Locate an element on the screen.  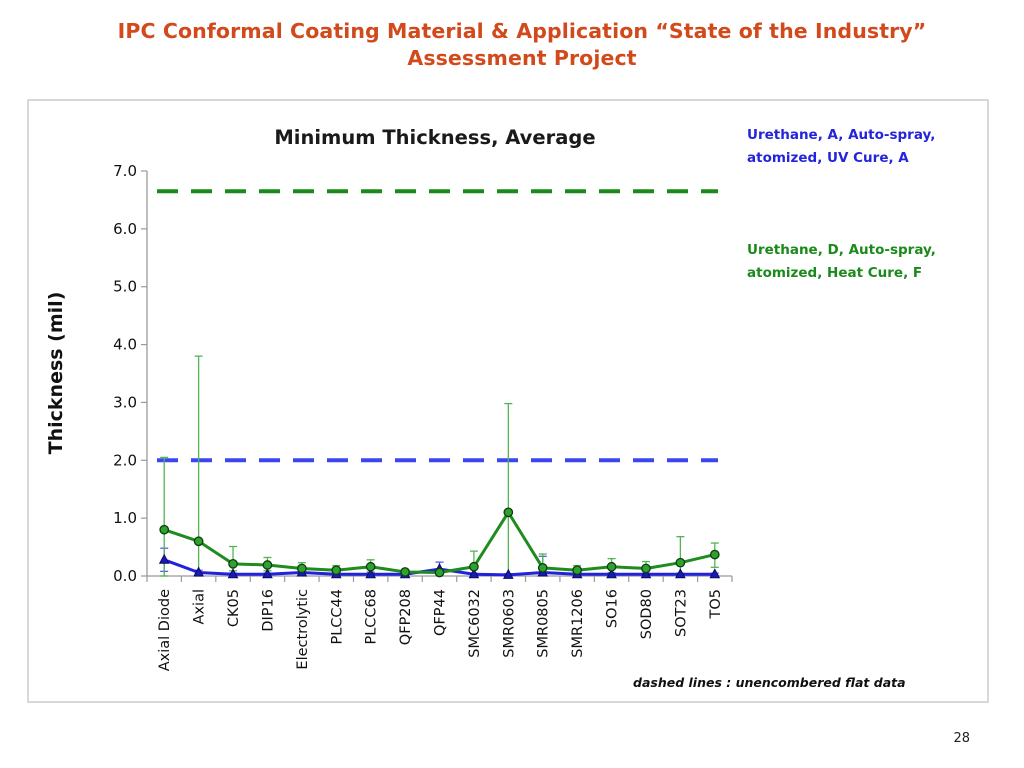
x-tick-label: QFP44 is located at coordinates (441, 612).